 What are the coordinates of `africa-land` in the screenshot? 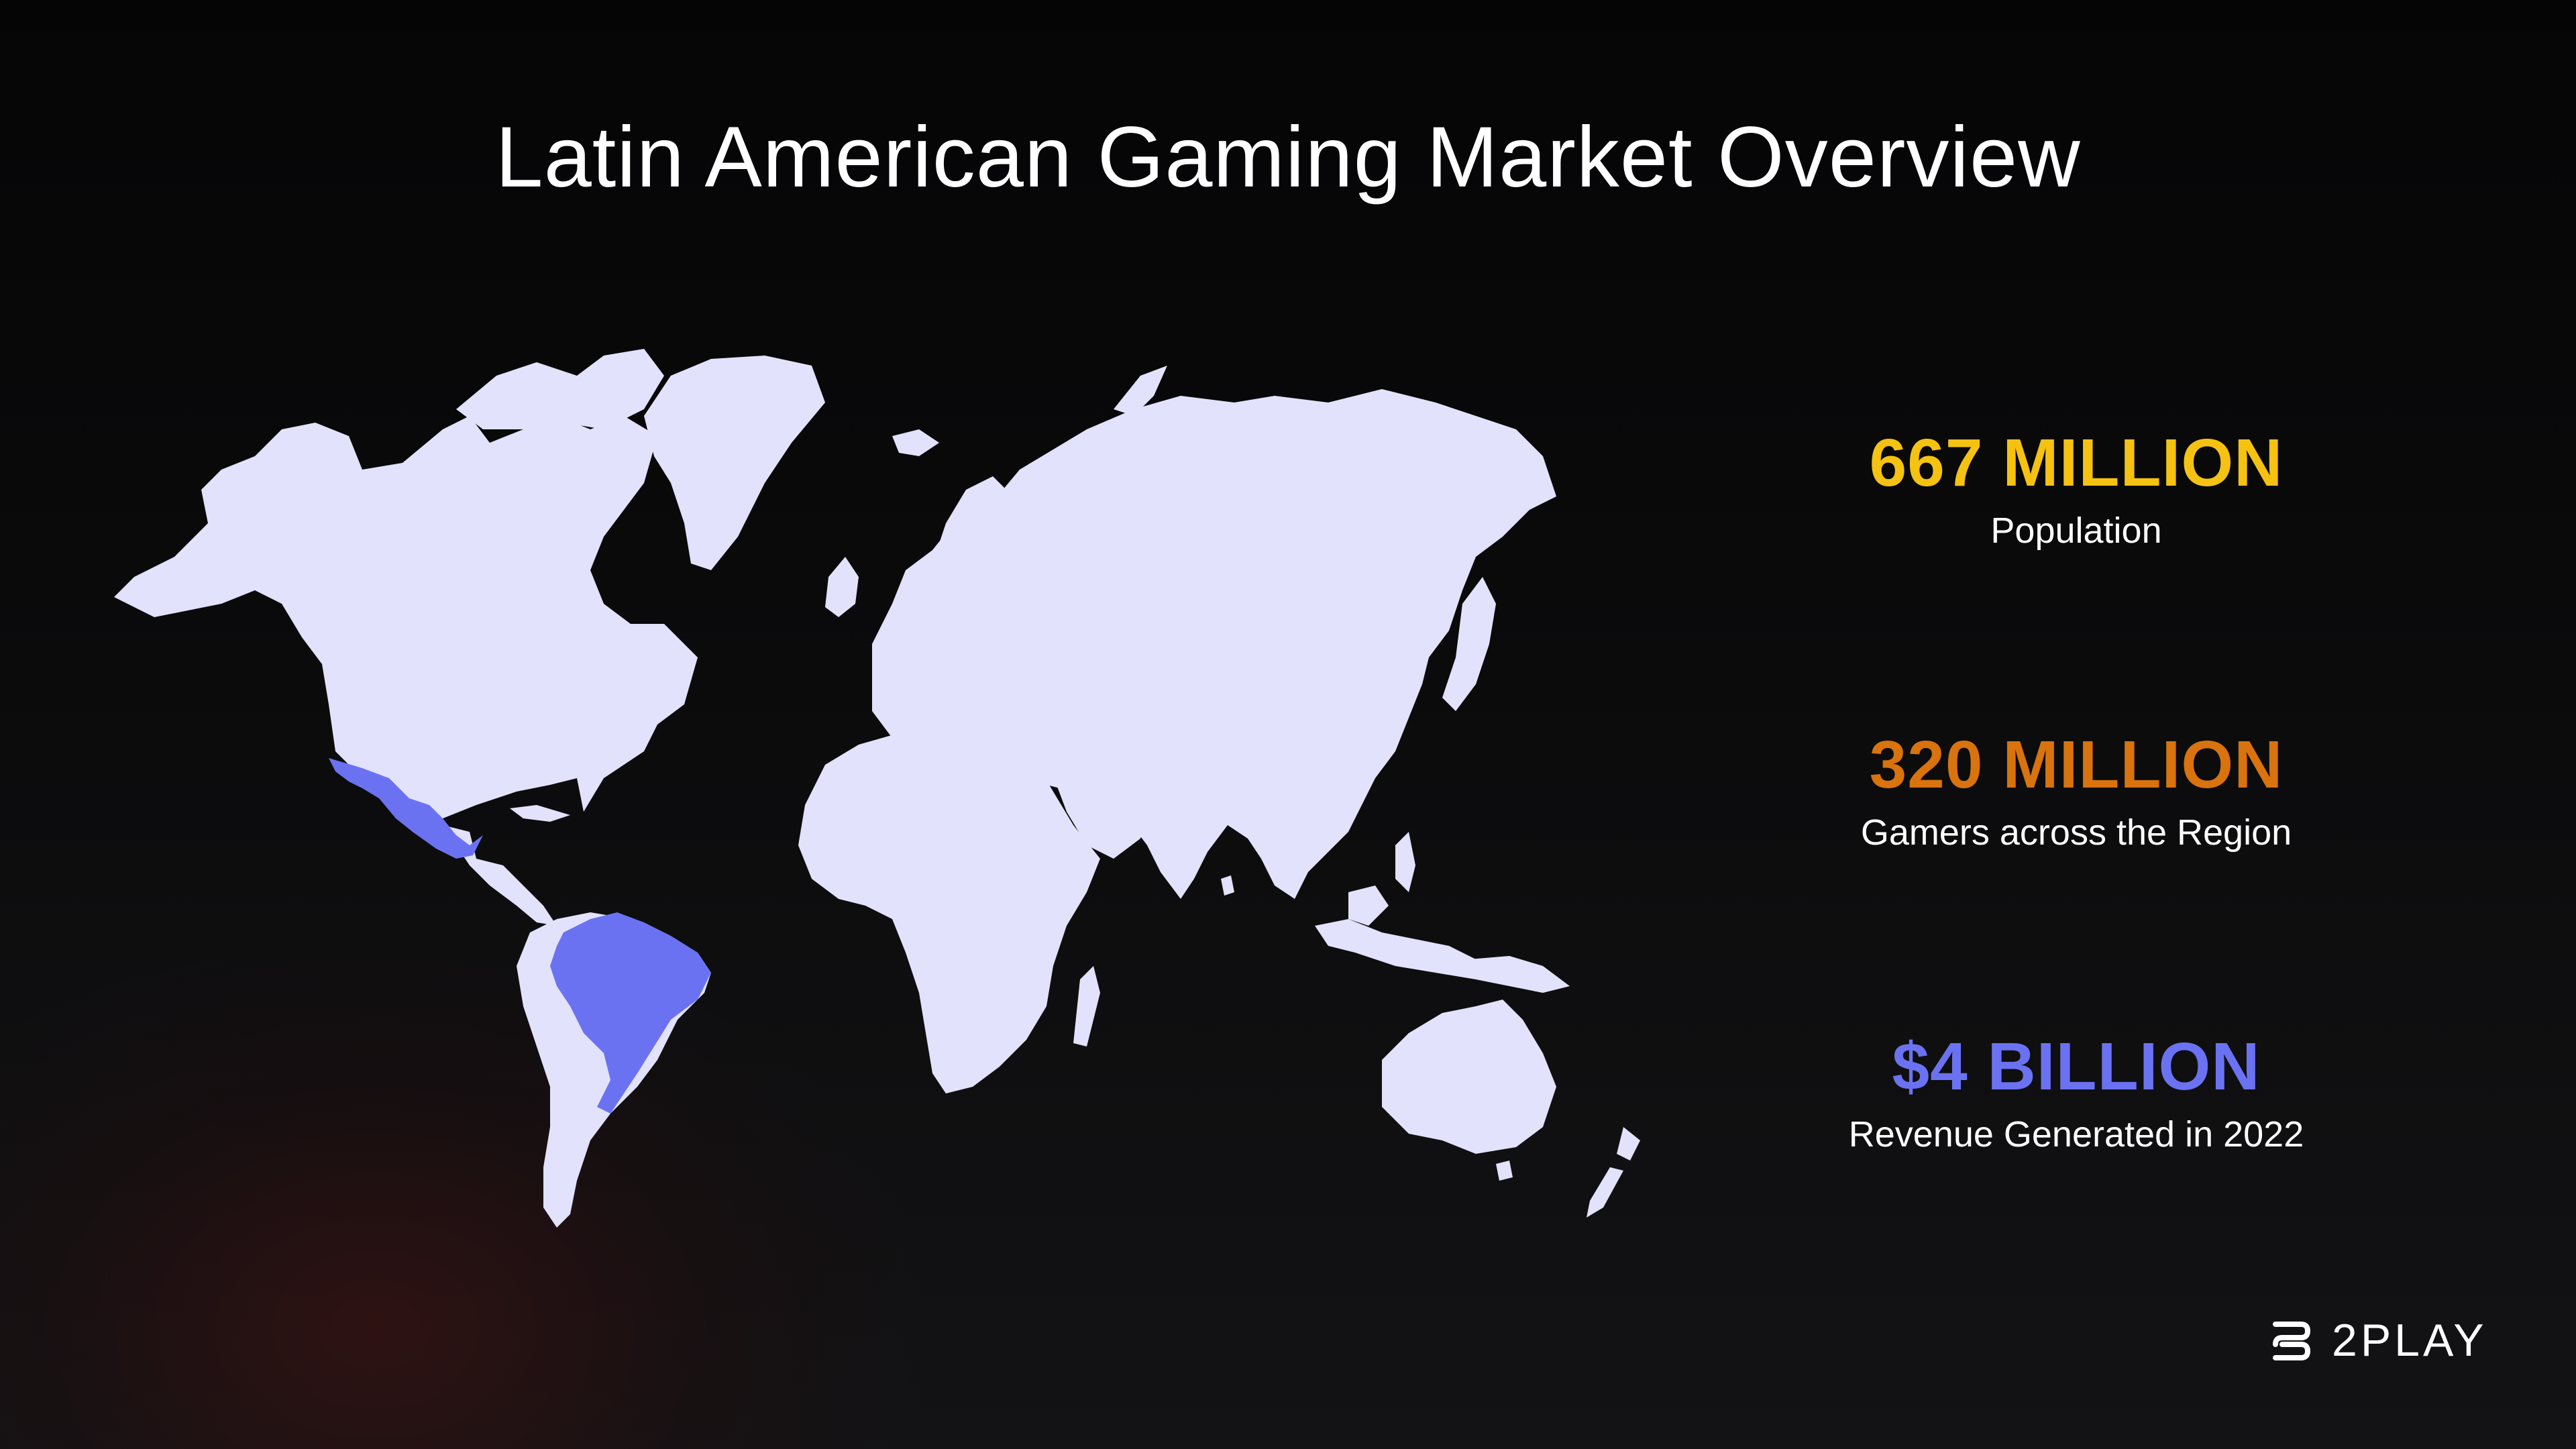 It's located at (949, 912).